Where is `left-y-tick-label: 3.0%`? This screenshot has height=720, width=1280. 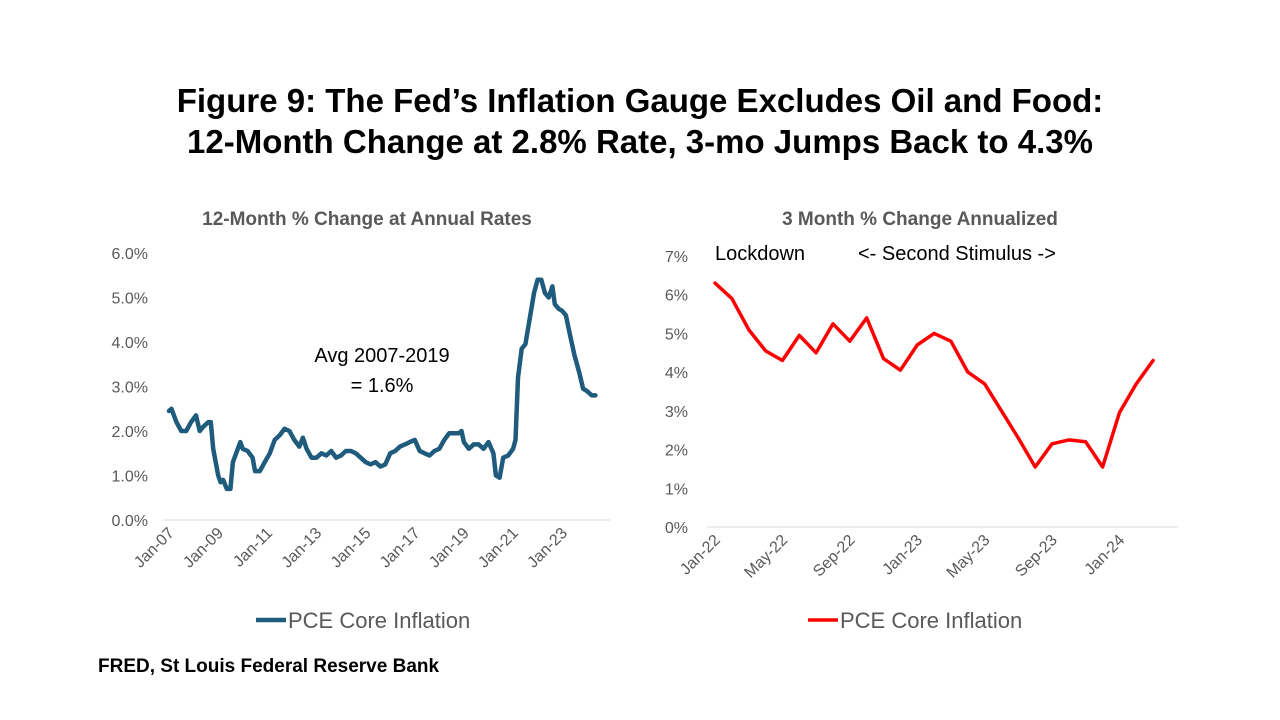
left-y-tick-label: 3.0% is located at coordinates (130, 388).